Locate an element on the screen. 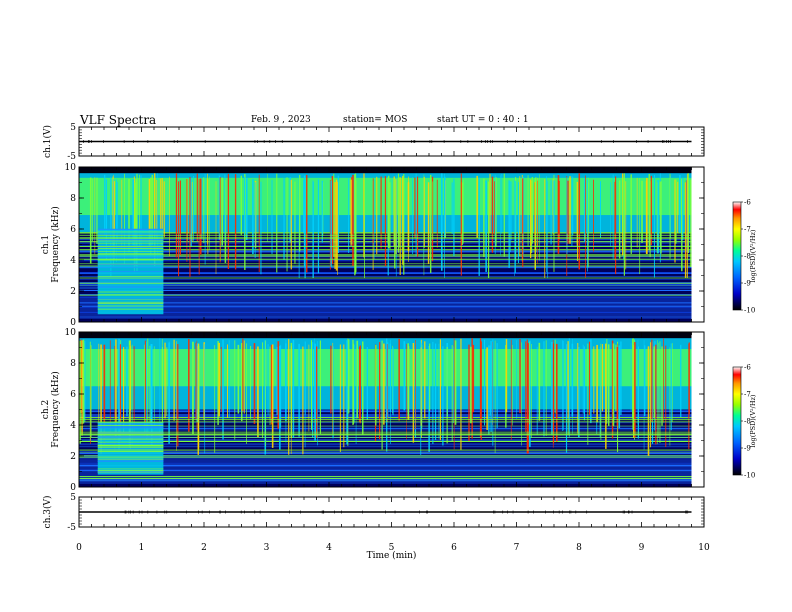 This screenshot has height=612, width=792. ch2-spectrogram-colorbar is located at coordinates (737, 421).